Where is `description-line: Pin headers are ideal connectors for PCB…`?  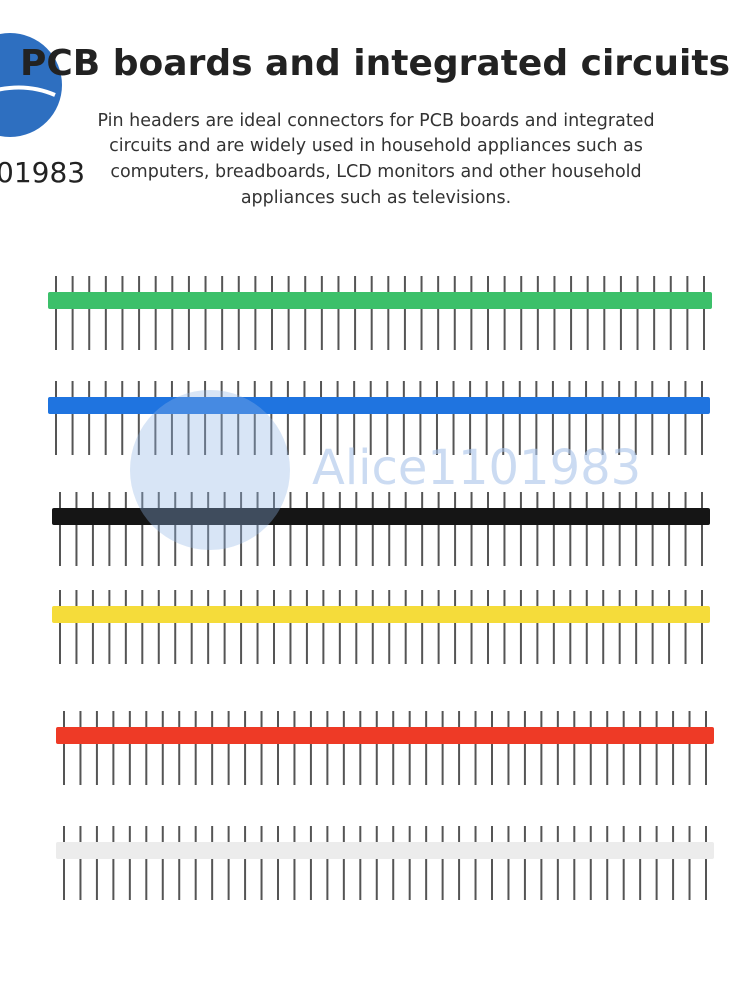
description-line: Pin headers are ideal connectors for PCB… is located at coordinates (375, 121).